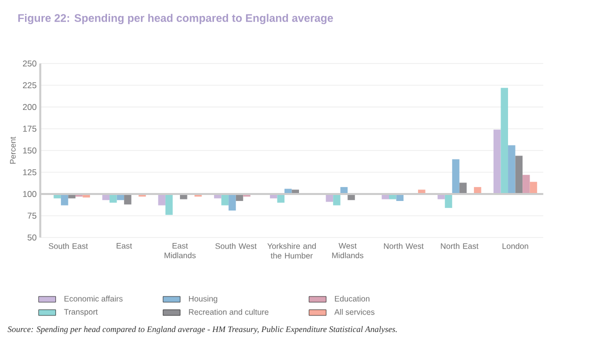  Describe the element at coordinates (29, 63) in the screenshot. I see `y-tick-label: 250` at that location.